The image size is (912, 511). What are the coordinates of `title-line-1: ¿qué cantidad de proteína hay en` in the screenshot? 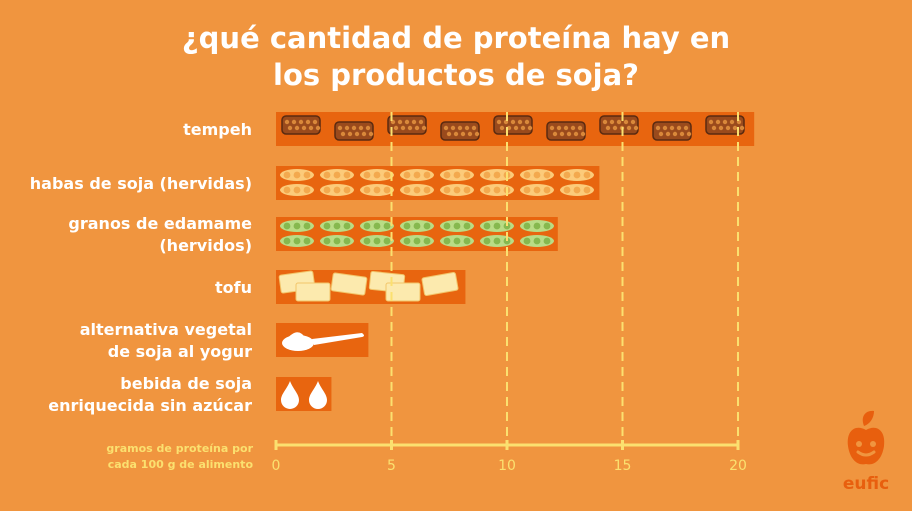 It's located at (456, 38).